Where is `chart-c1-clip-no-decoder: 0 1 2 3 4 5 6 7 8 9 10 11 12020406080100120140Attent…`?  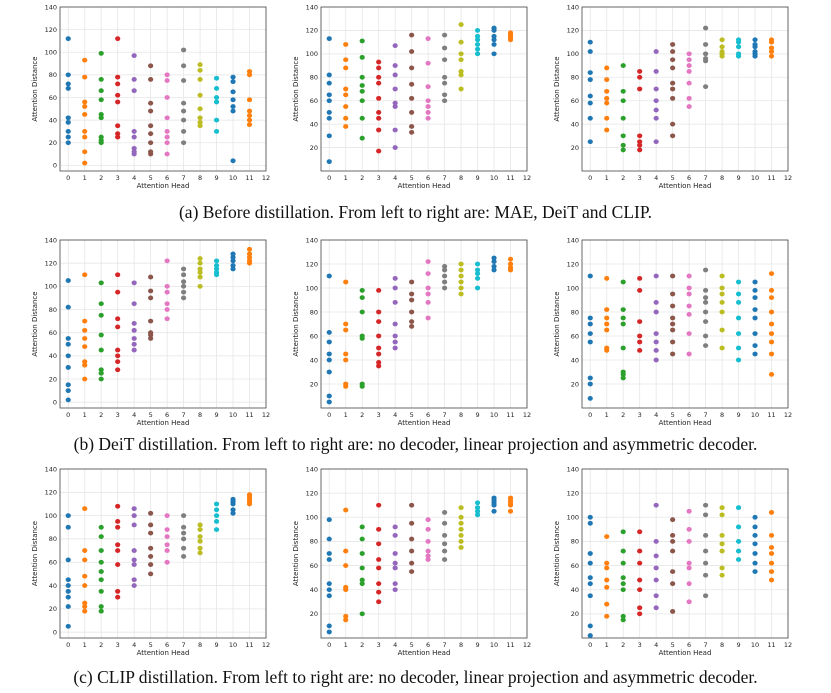
chart-c1-clip-no-decoder: 0 1 2 3 4 5 6 7 8 9 10 11 12020406080100120140Attent… is located at coordinates (150, 561).